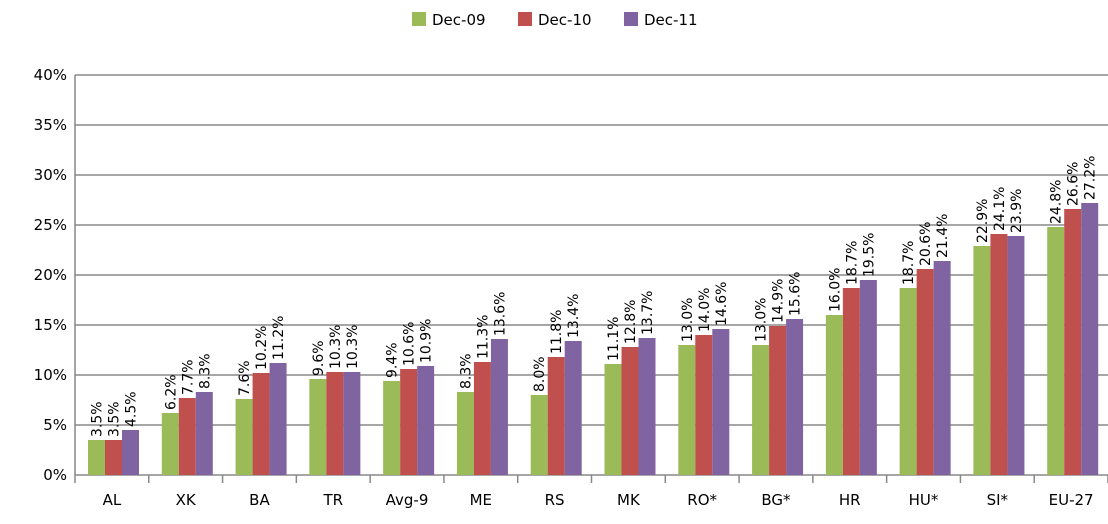 This screenshot has width=1108, height=524. Describe the element at coordinates (483, 337) in the screenshot. I see `value-label: 11.3%` at that location.